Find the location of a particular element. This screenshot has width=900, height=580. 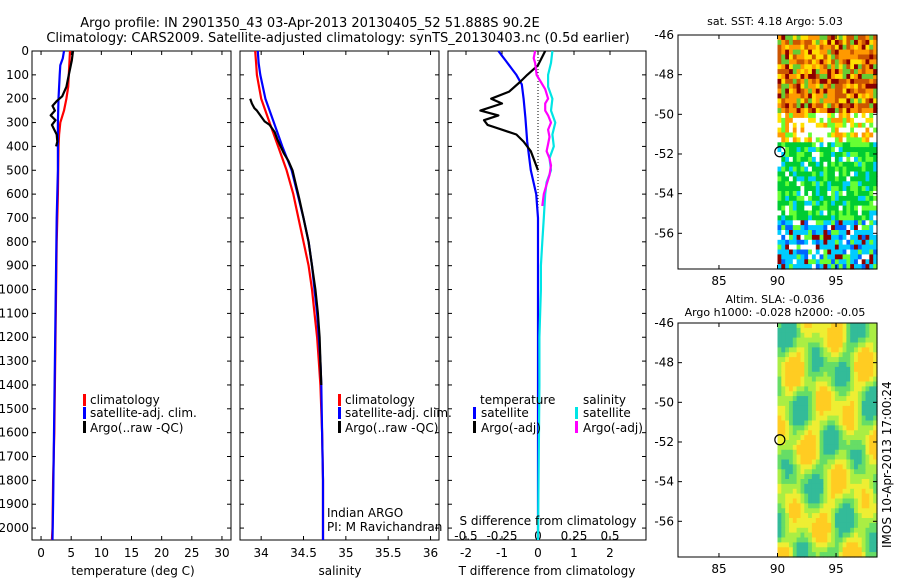

legend-label-argo: Argo(..raw -QC) is located at coordinates (391, 428).